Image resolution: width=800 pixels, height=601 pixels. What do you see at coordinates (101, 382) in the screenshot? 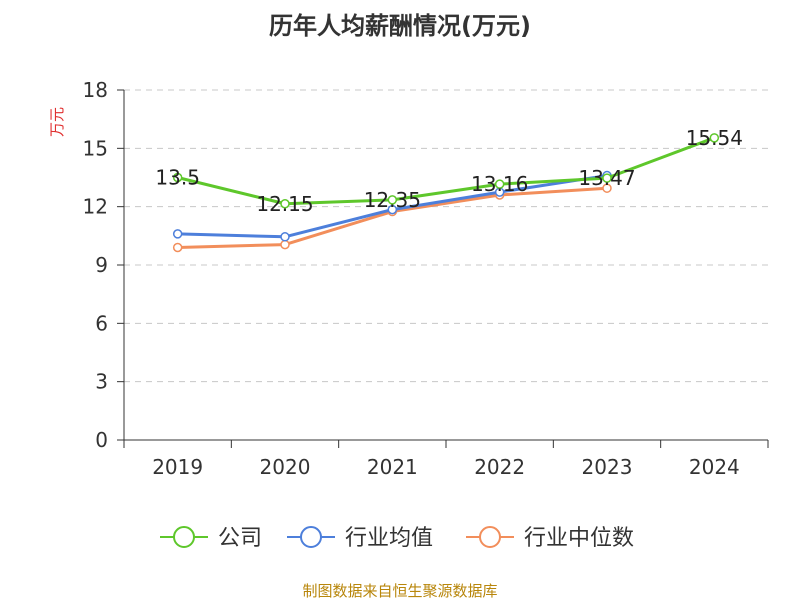
I see `y-tick-label: 3` at bounding box center [101, 382].